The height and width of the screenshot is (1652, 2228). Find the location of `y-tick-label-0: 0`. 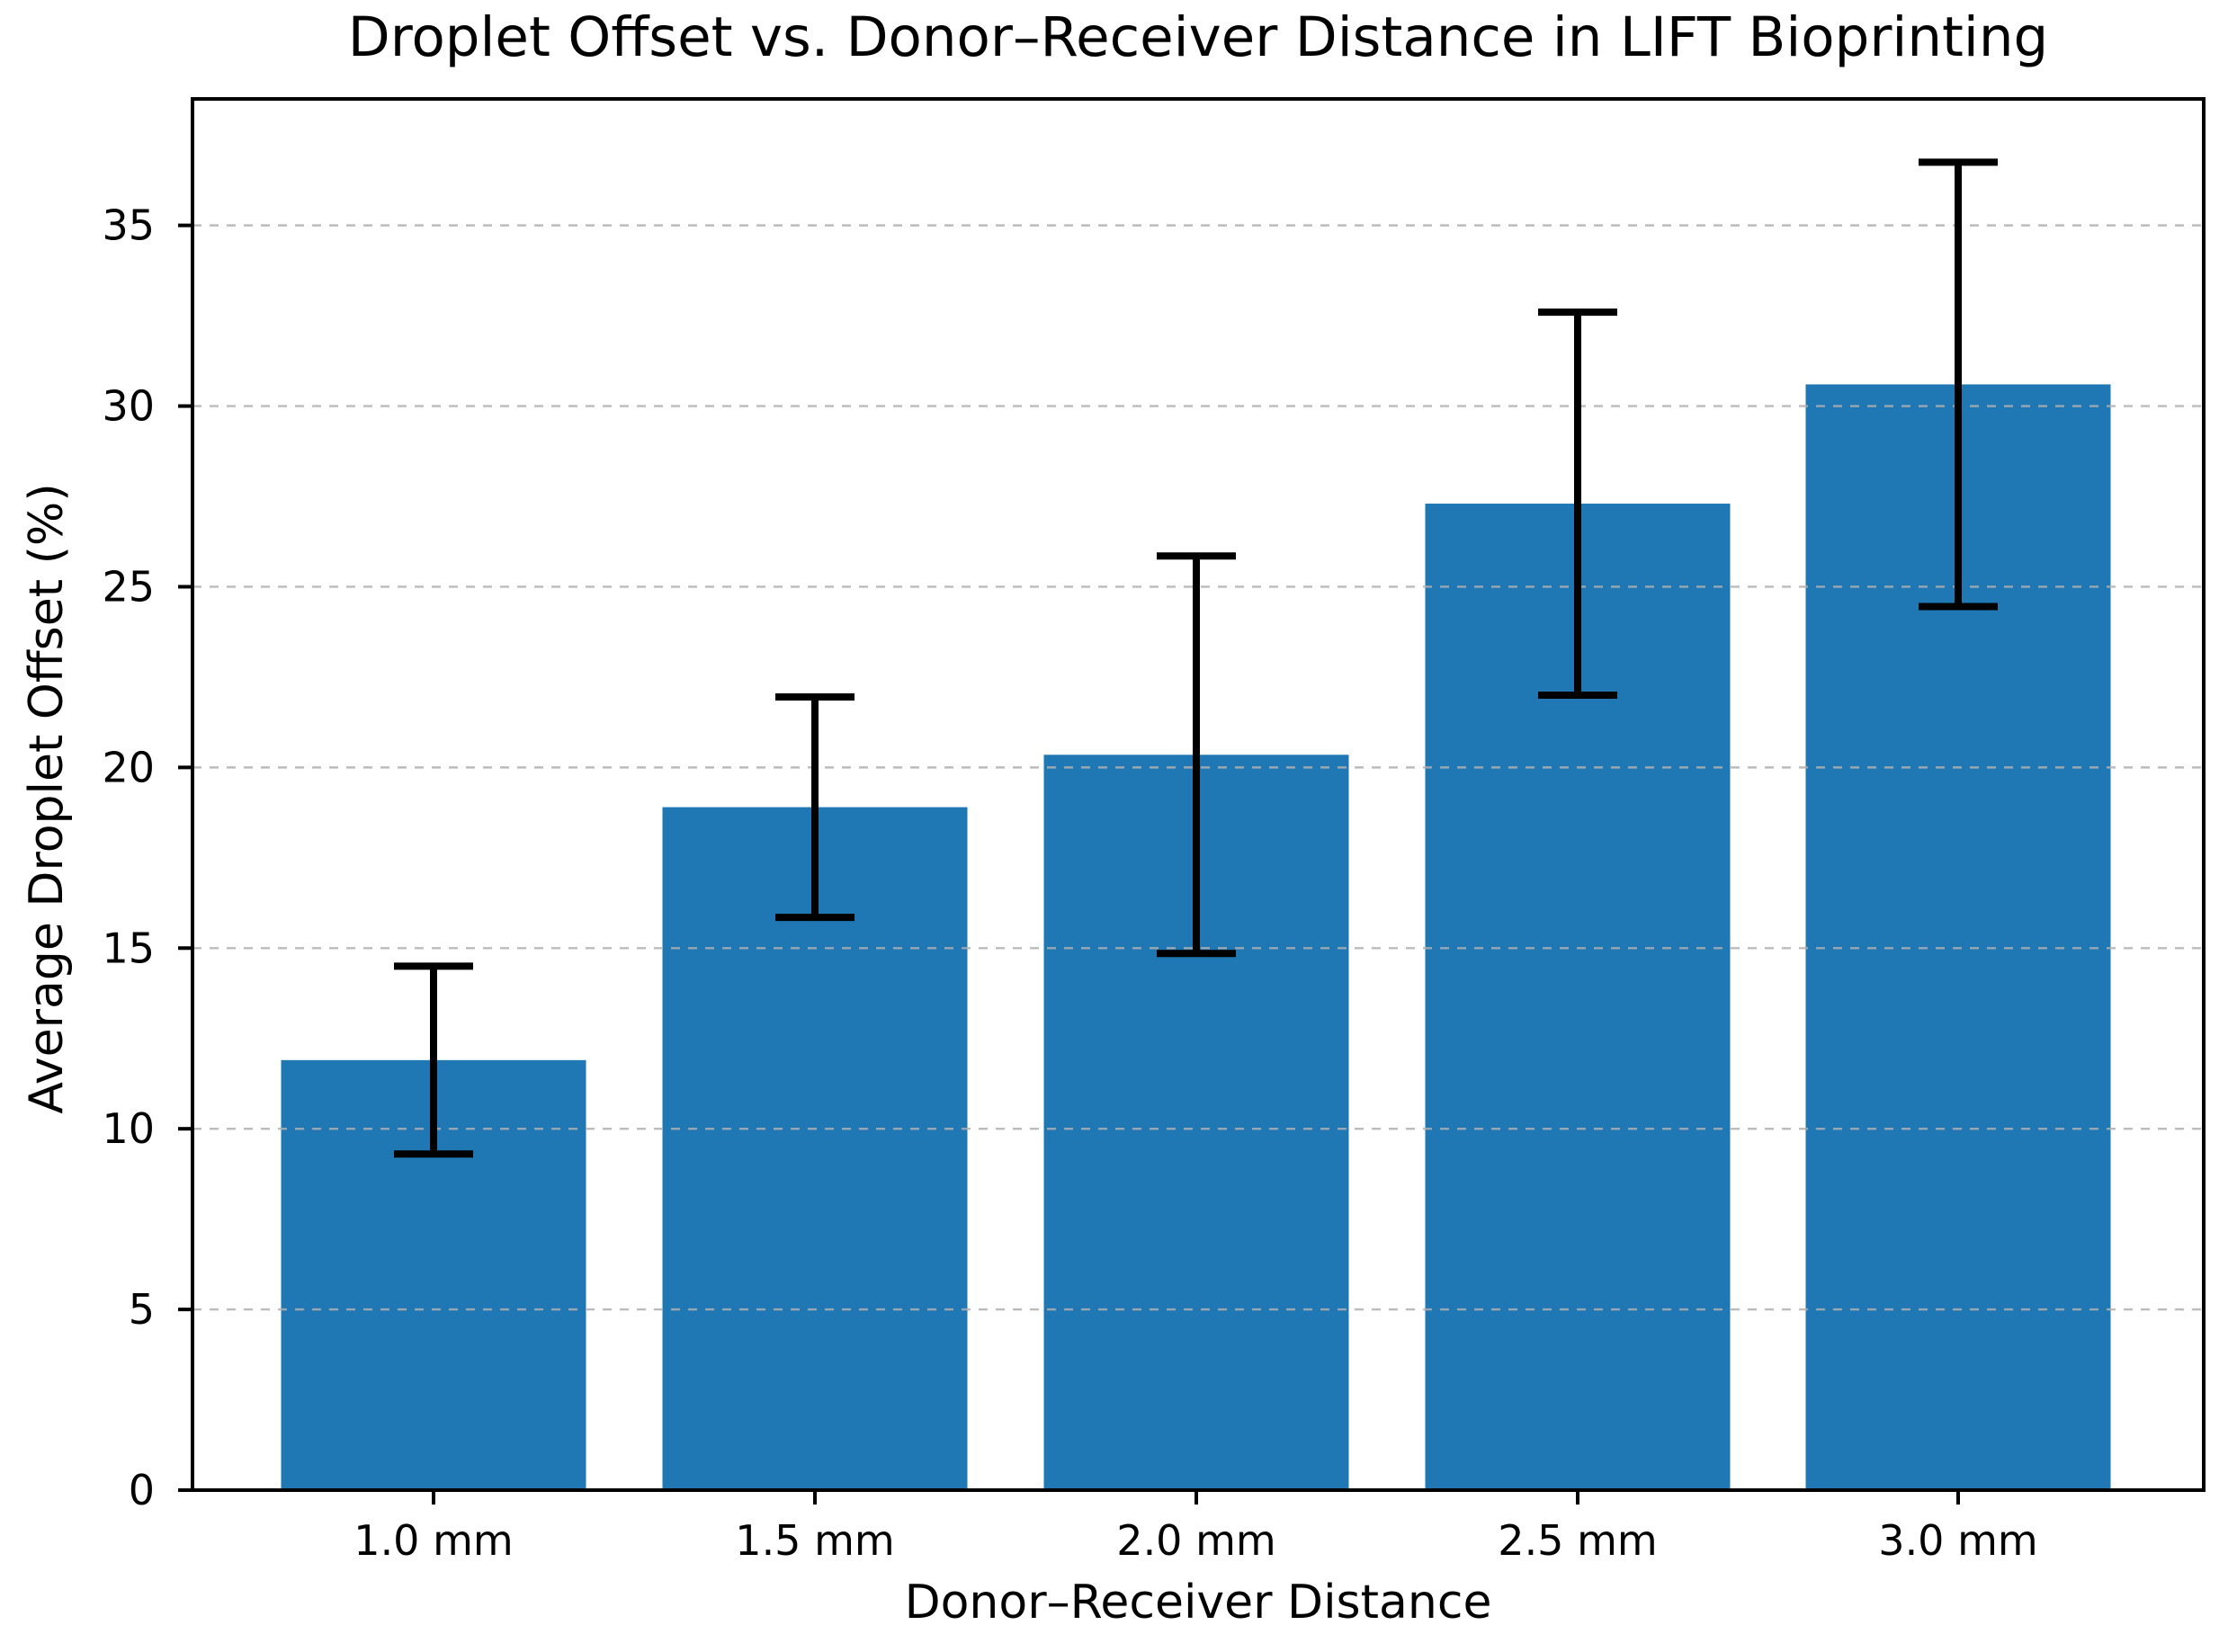

y-tick-label-0: 0 is located at coordinates (142, 1490).